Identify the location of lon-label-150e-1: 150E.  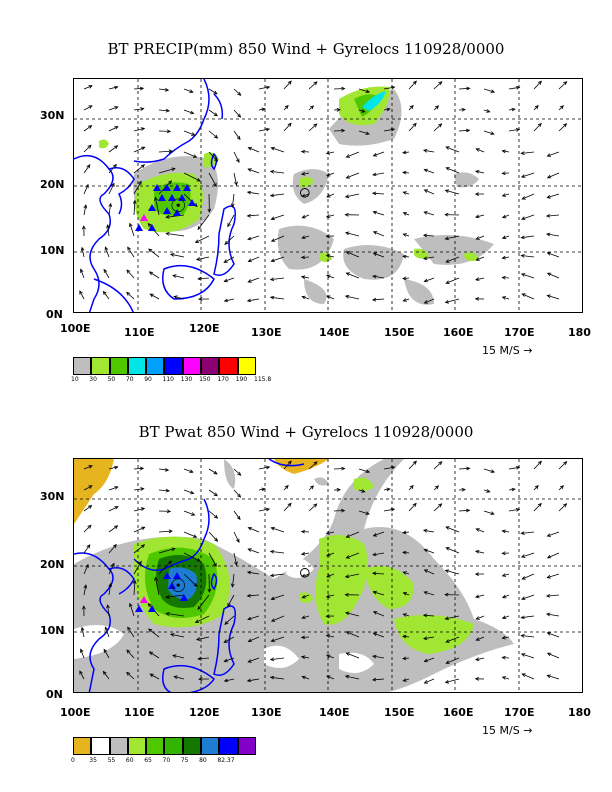
(399, 332).